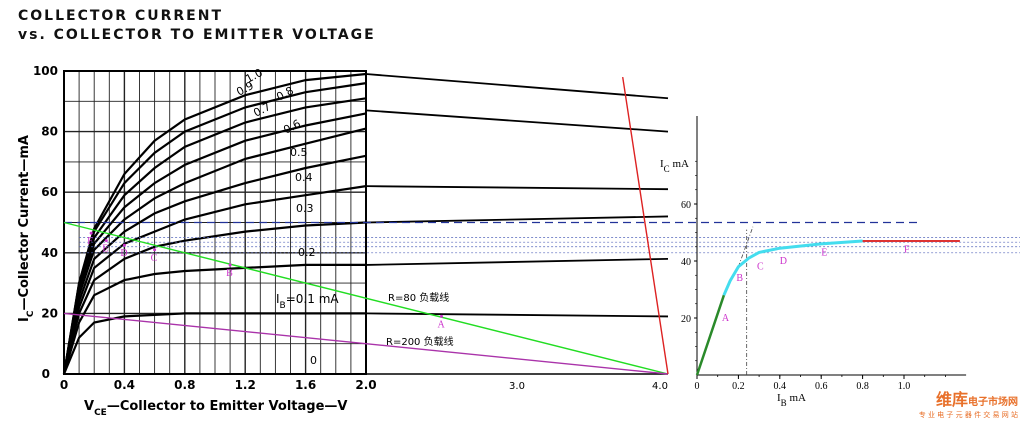 This screenshot has width=1024, height=424. Describe the element at coordinates (951, 399) in the screenshot. I see `watermark-main: 维库` at that location.